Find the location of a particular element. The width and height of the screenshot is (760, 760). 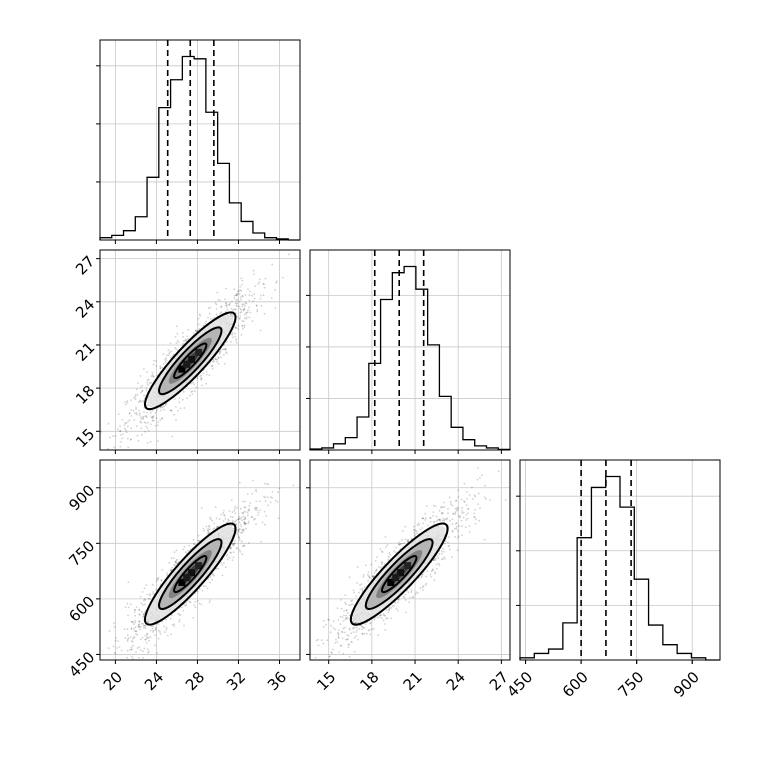

density-core-cell is located at coordinates (192, 573).